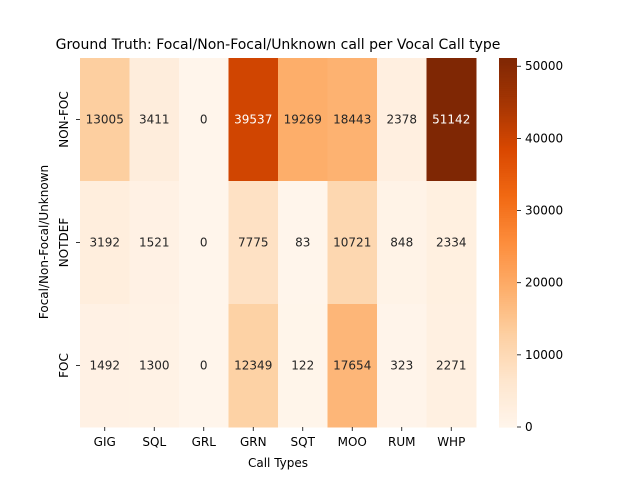  I want to click on y-tick-label: FOC, so click(64, 365).